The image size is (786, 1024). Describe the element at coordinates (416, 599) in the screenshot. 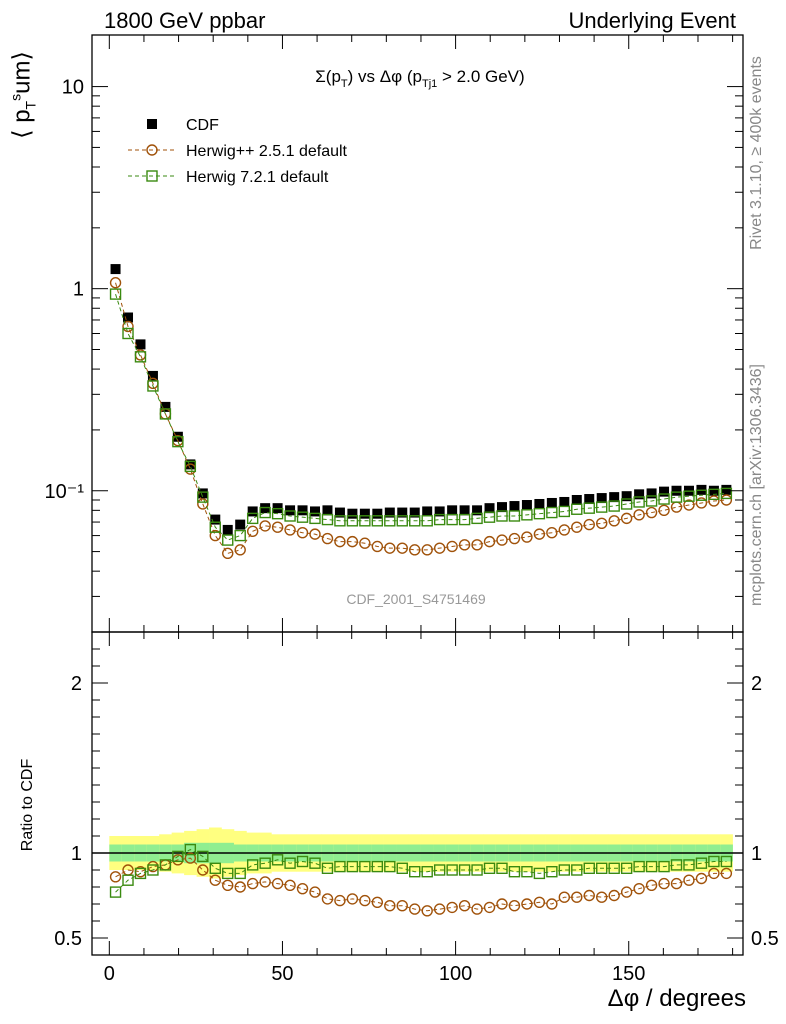

I see `analysis-watermark: CDF_2001_S4751469` at that location.